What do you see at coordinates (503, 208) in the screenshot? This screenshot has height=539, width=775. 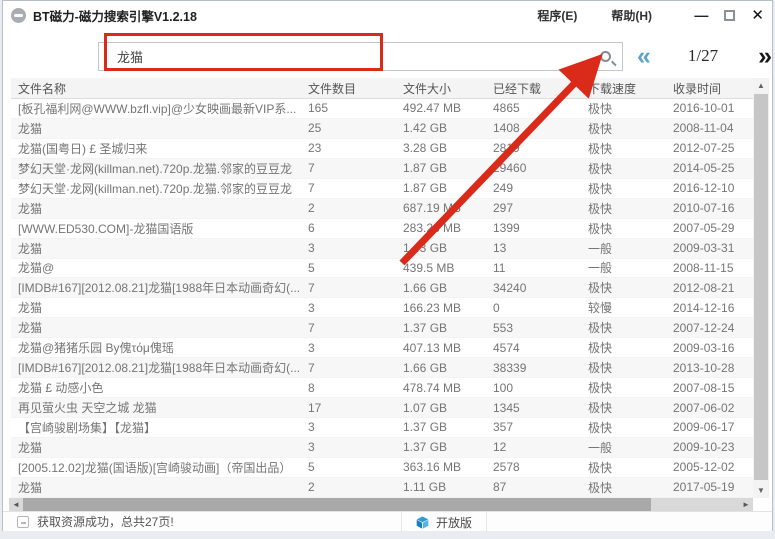 I see `downloads-cell: 297` at bounding box center [503, 208].